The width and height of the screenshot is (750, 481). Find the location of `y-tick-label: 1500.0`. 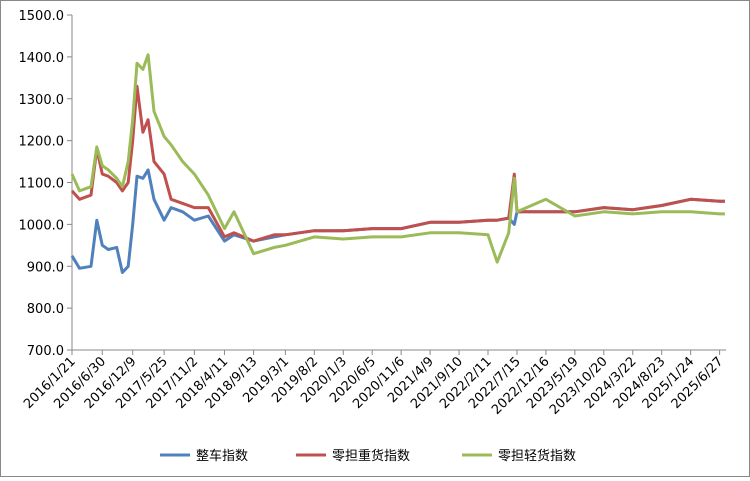

y-tick-label: 1500.0 is located at coordinates (42, 16).